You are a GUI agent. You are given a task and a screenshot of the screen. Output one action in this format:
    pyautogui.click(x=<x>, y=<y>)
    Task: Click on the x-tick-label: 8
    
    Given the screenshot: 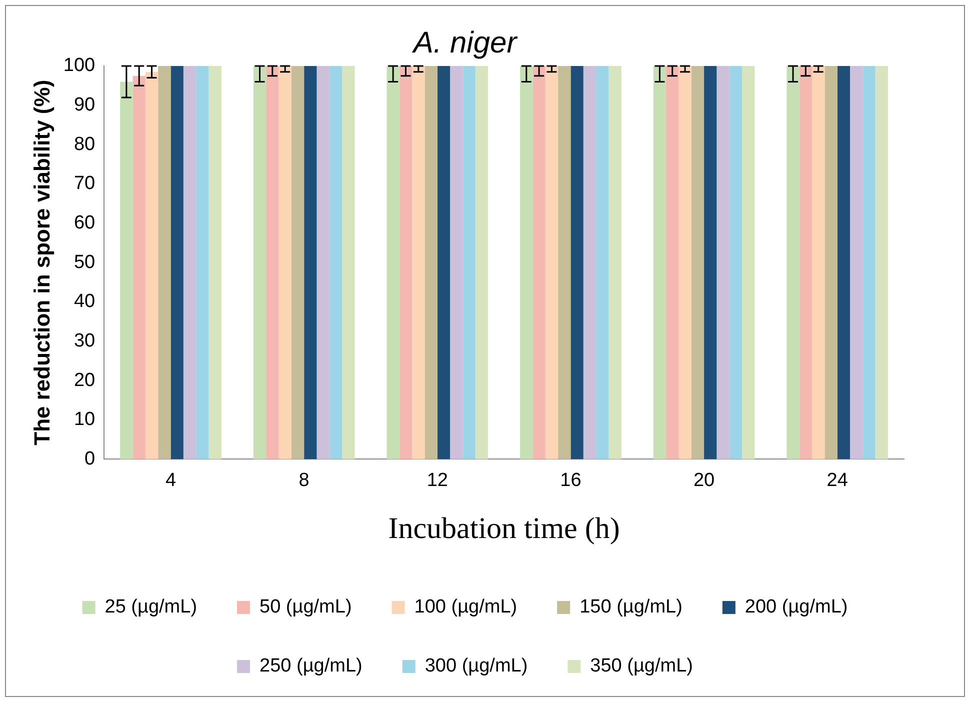 What is the action you would take?
    pyautogui.click(x=304, y=480)
    